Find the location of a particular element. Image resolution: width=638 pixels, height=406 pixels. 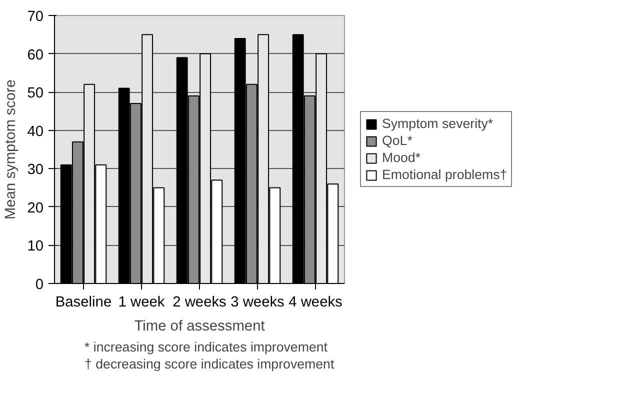

x-tick-label: Baseline is located at coordinates (83, 302).